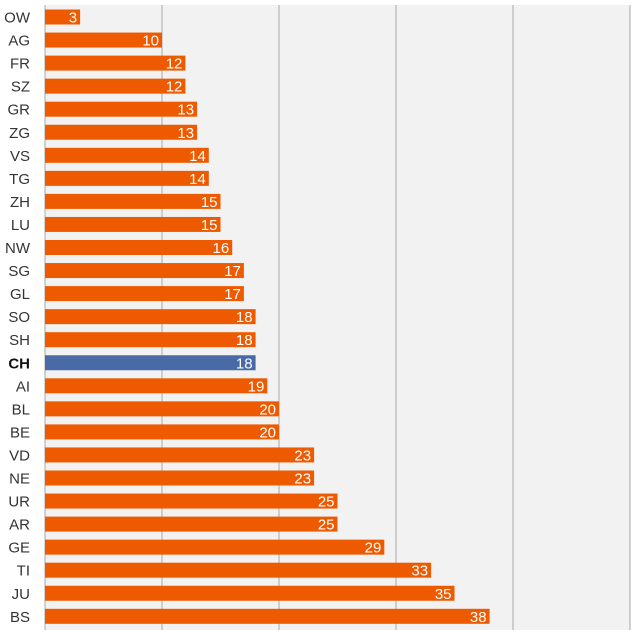 This screenshot has height=640, width=640. What do you see at coordinates (133, 201) in the screenshot?
I see `bar-zh` at bounding box center [133, 201].